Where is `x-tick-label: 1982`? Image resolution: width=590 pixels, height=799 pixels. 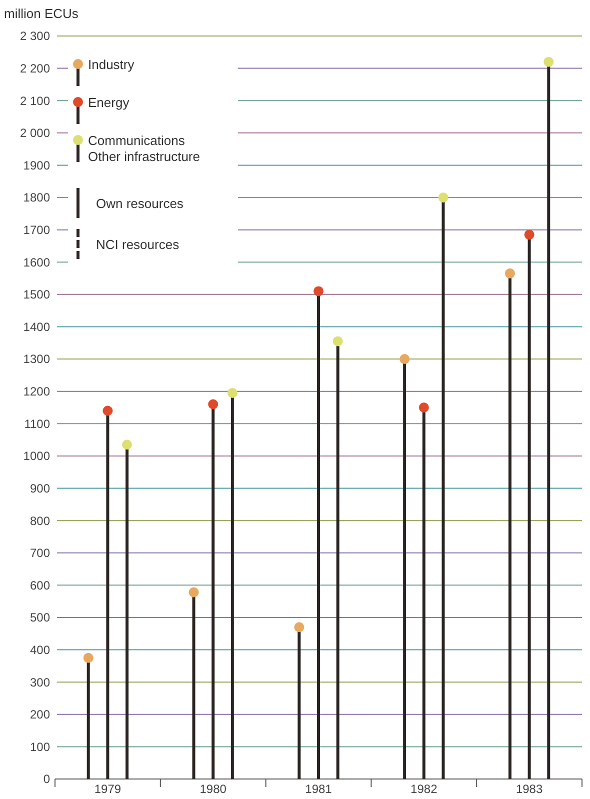
x-tick-label: 1982 is located at coordinates (424, 789).